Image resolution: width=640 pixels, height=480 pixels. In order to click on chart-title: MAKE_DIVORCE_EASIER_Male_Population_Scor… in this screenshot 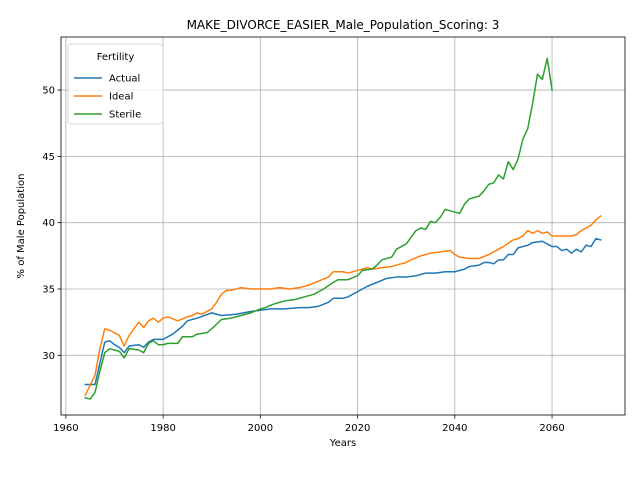, I will do `click(343, 25)`.